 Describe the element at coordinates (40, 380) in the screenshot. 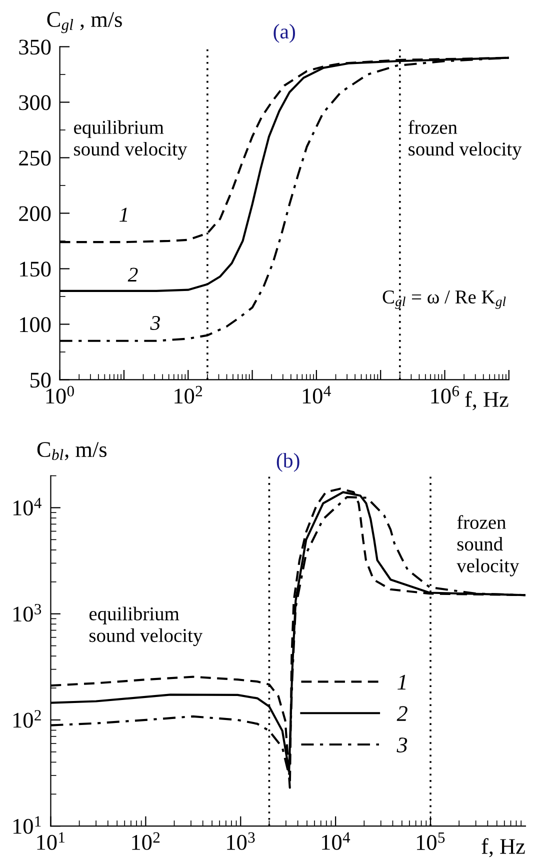

I see `y-tick-label: 50` at that location.